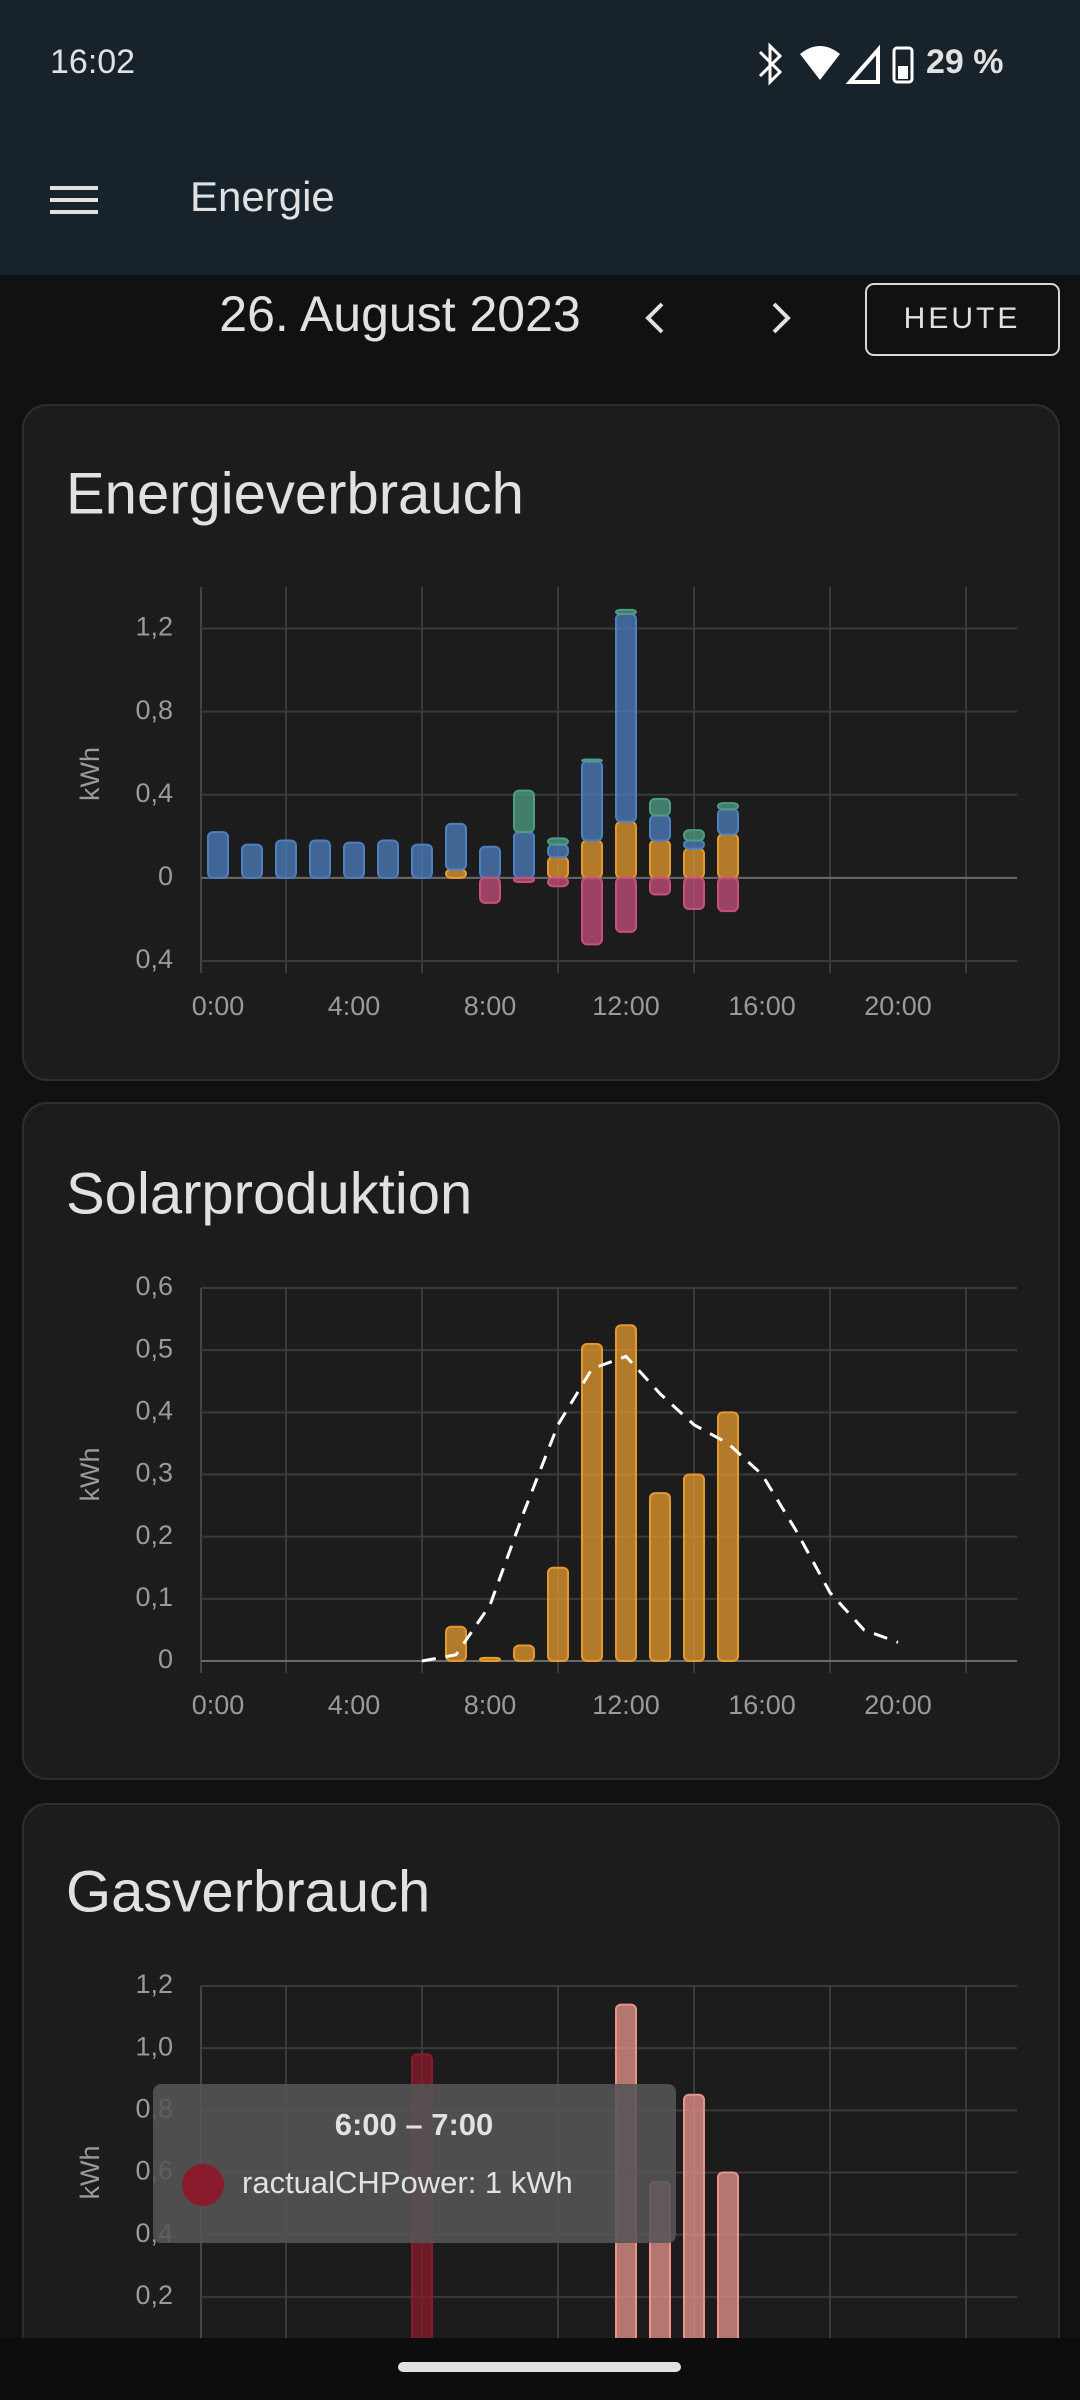 This screenshot has width=1080, height=2400. Describe the element at coordinates (92, 62) in the screenshot. I see `status-time: 16:02` at that location.